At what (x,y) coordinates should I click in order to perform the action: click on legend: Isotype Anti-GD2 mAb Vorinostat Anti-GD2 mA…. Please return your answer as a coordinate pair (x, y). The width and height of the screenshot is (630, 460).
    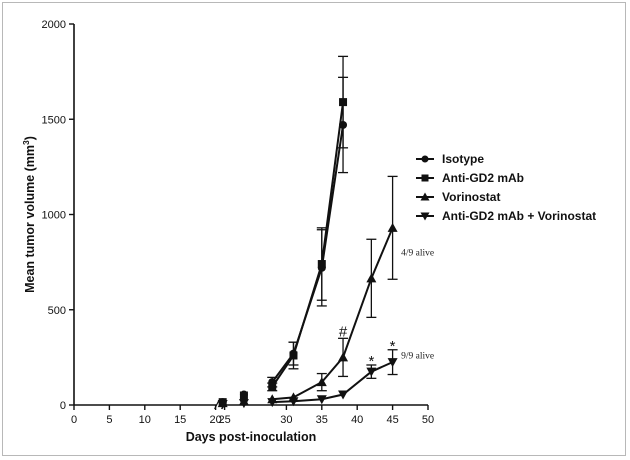
    Looking at the image, I should click on (506, 187).